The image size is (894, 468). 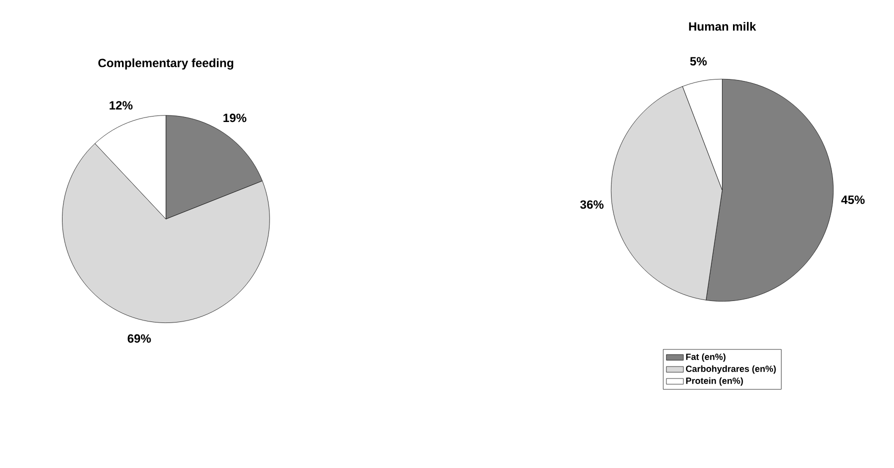 What do you see at coordinates (853, 200) in the screenshot?
I see `data-label: 45%` at bounding box center [853, 200].